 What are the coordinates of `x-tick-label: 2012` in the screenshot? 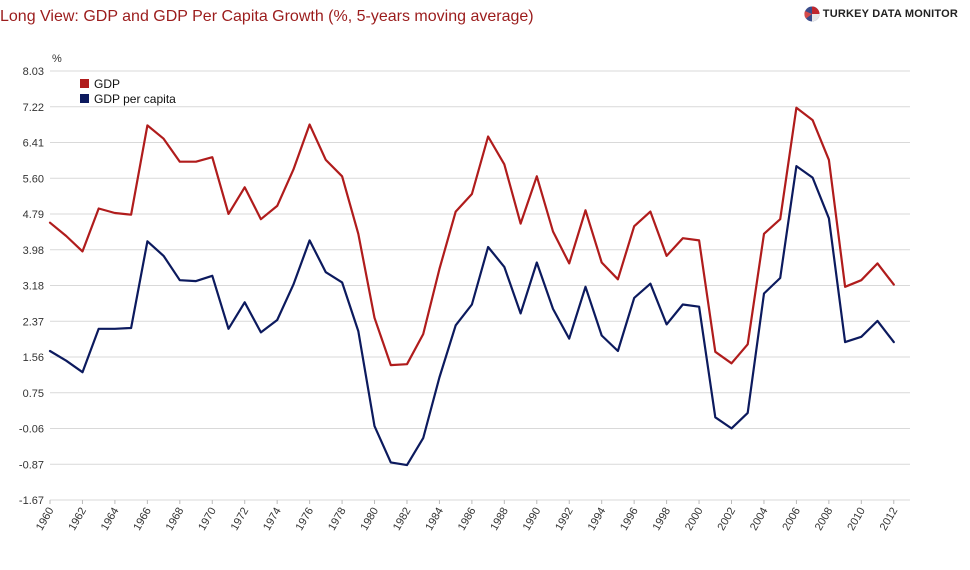 It's located at (889, 519).